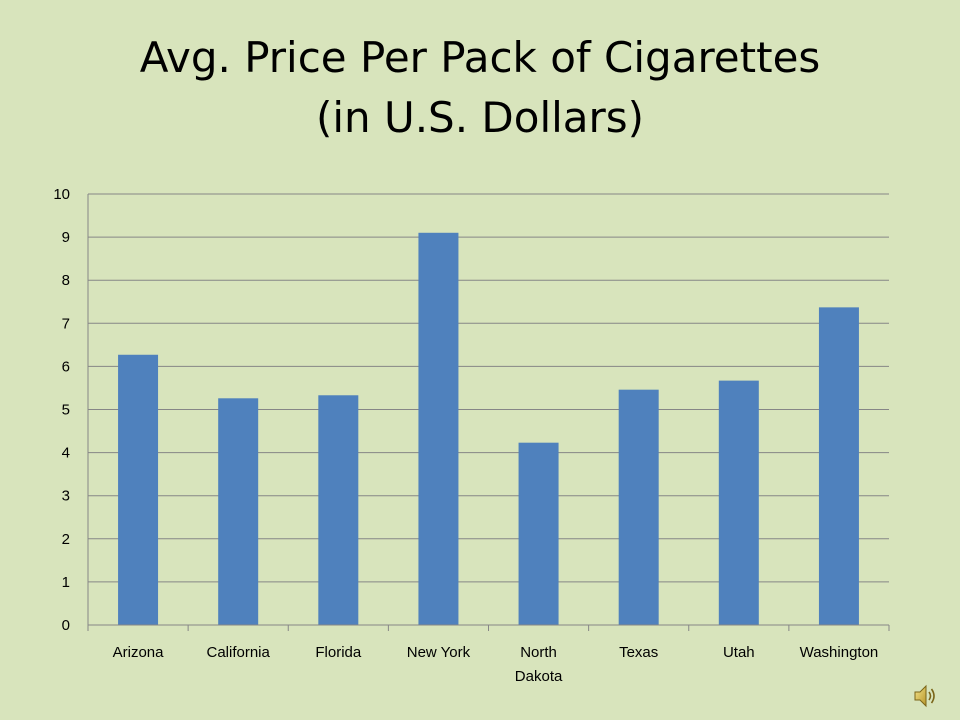  Describe the element at coordinates (480, 117) in the screenshot. I see `title-line-2: (in U.S. Dollars)` at that location.